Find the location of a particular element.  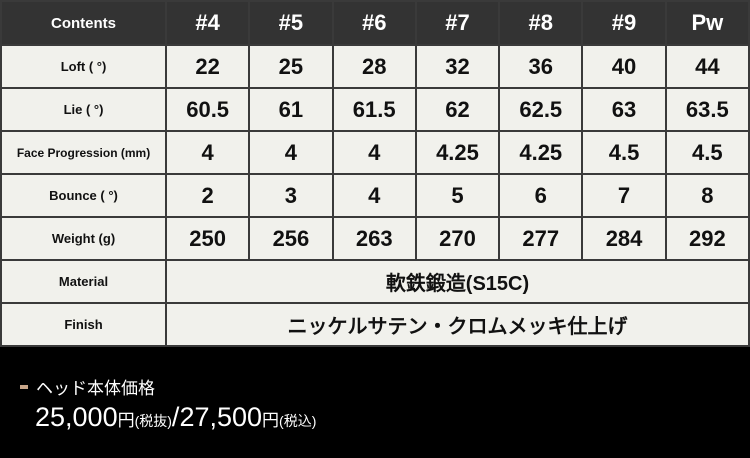

value-cell: 25 is located at coordinates (291, 66).